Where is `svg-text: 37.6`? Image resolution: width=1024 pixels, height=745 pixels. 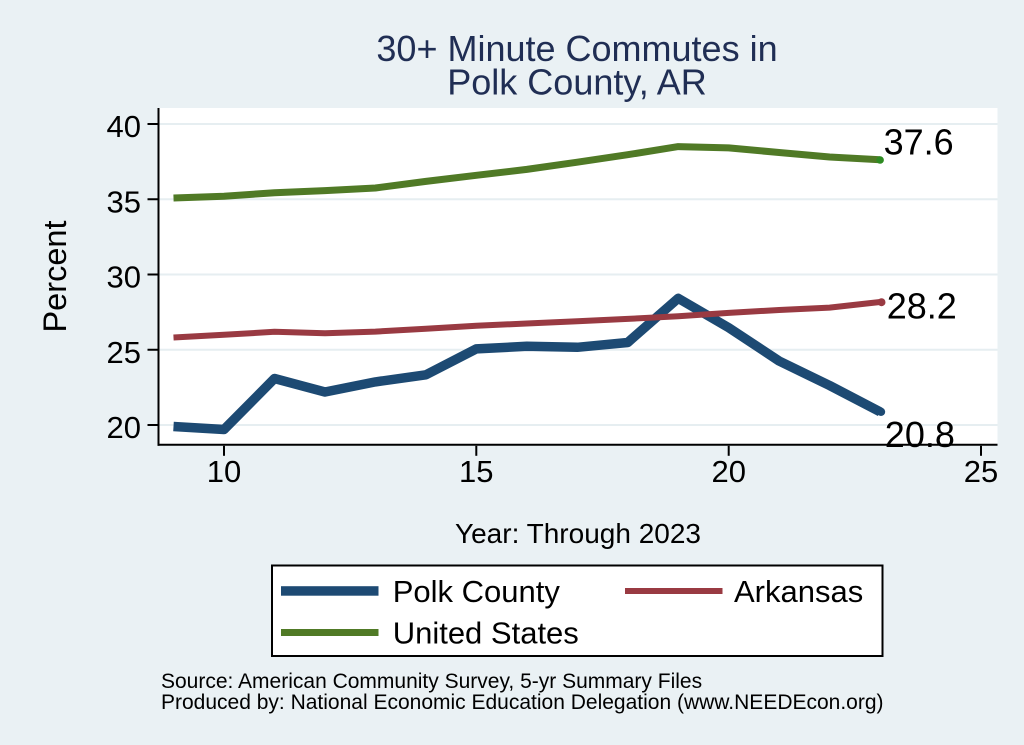
svg-text: 37.6 is located at coordinates (919, 142).